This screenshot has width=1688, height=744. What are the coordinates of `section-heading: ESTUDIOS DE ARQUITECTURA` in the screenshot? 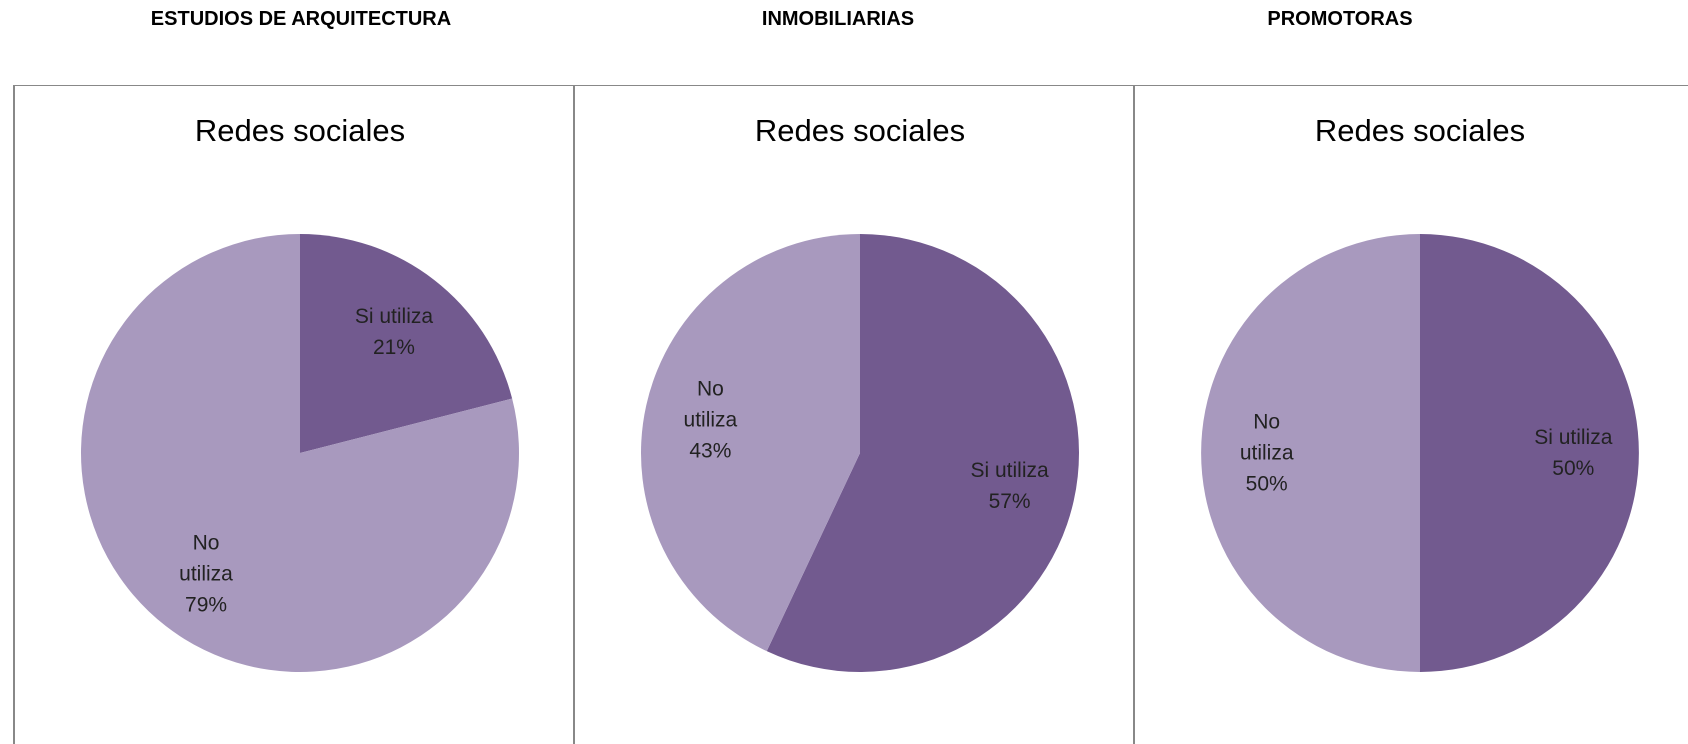 It's located at (301, 19).